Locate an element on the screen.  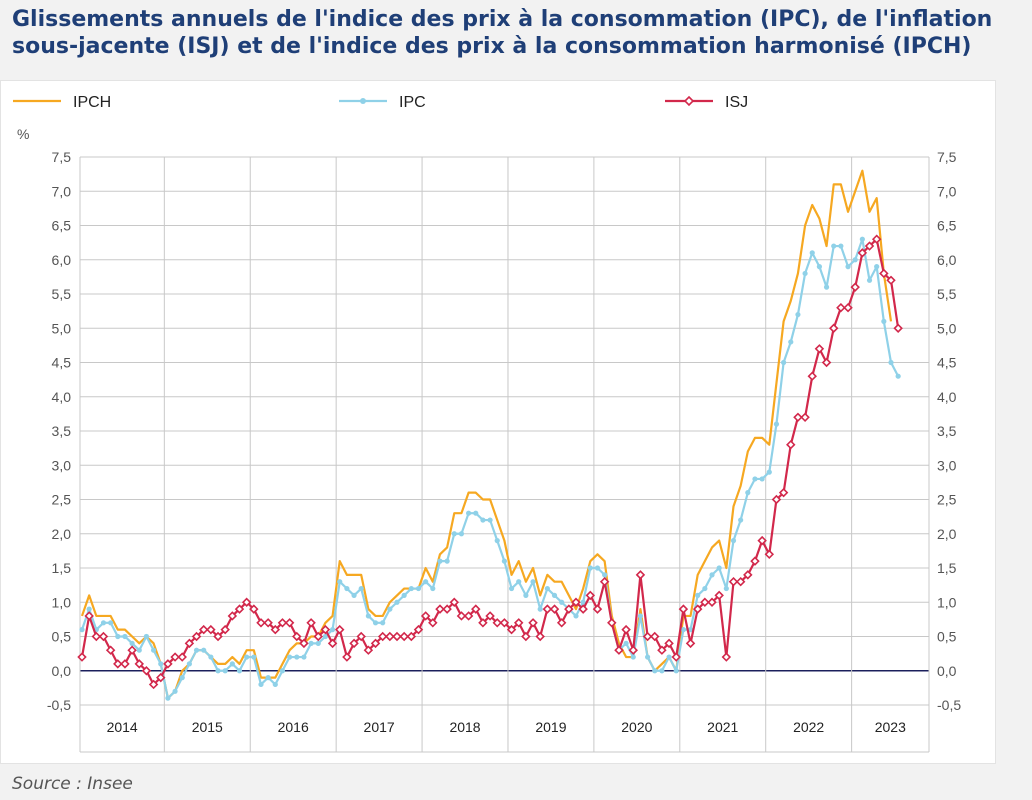
x-year-label: 2023 is located at coordinates (890, 727).